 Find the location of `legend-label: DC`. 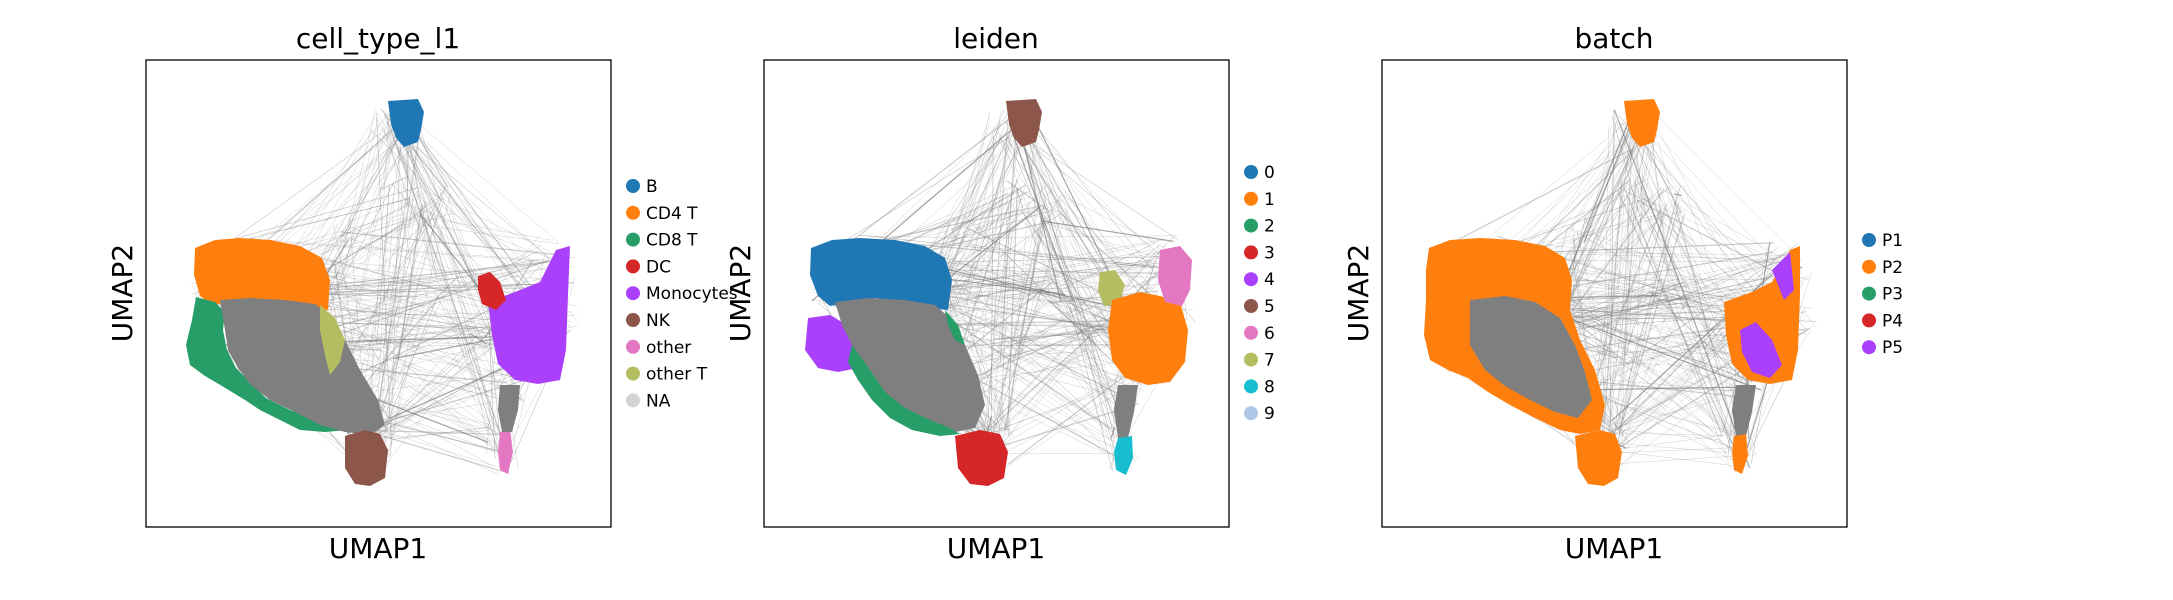

legend-label: DC is located at coordinates (658, 267).